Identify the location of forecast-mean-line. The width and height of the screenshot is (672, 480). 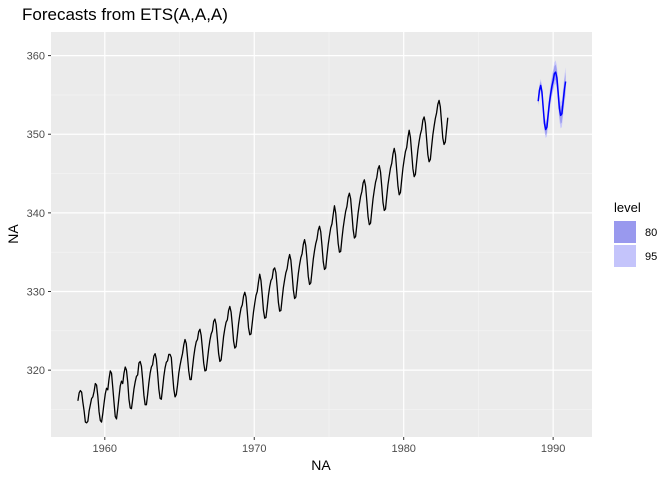
(552, 101).